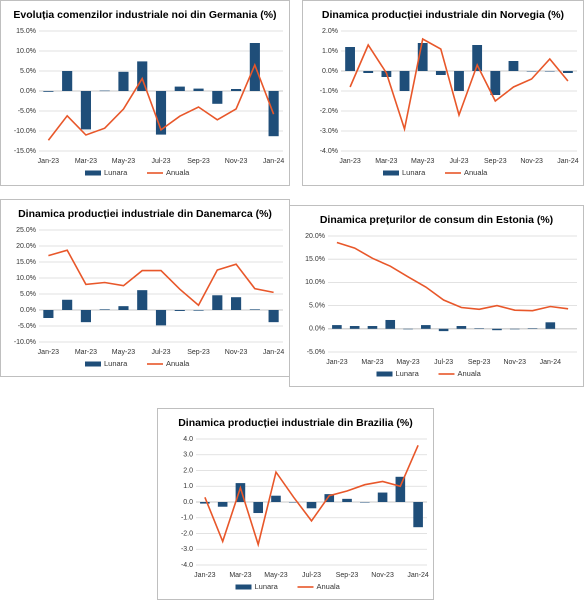 The height and width of the screenshot is (604, 584). What do you see at coordinates (188, 455) in the screenshot?
I see `y-tick-label: 3.0` at bounding box center [188, 455].